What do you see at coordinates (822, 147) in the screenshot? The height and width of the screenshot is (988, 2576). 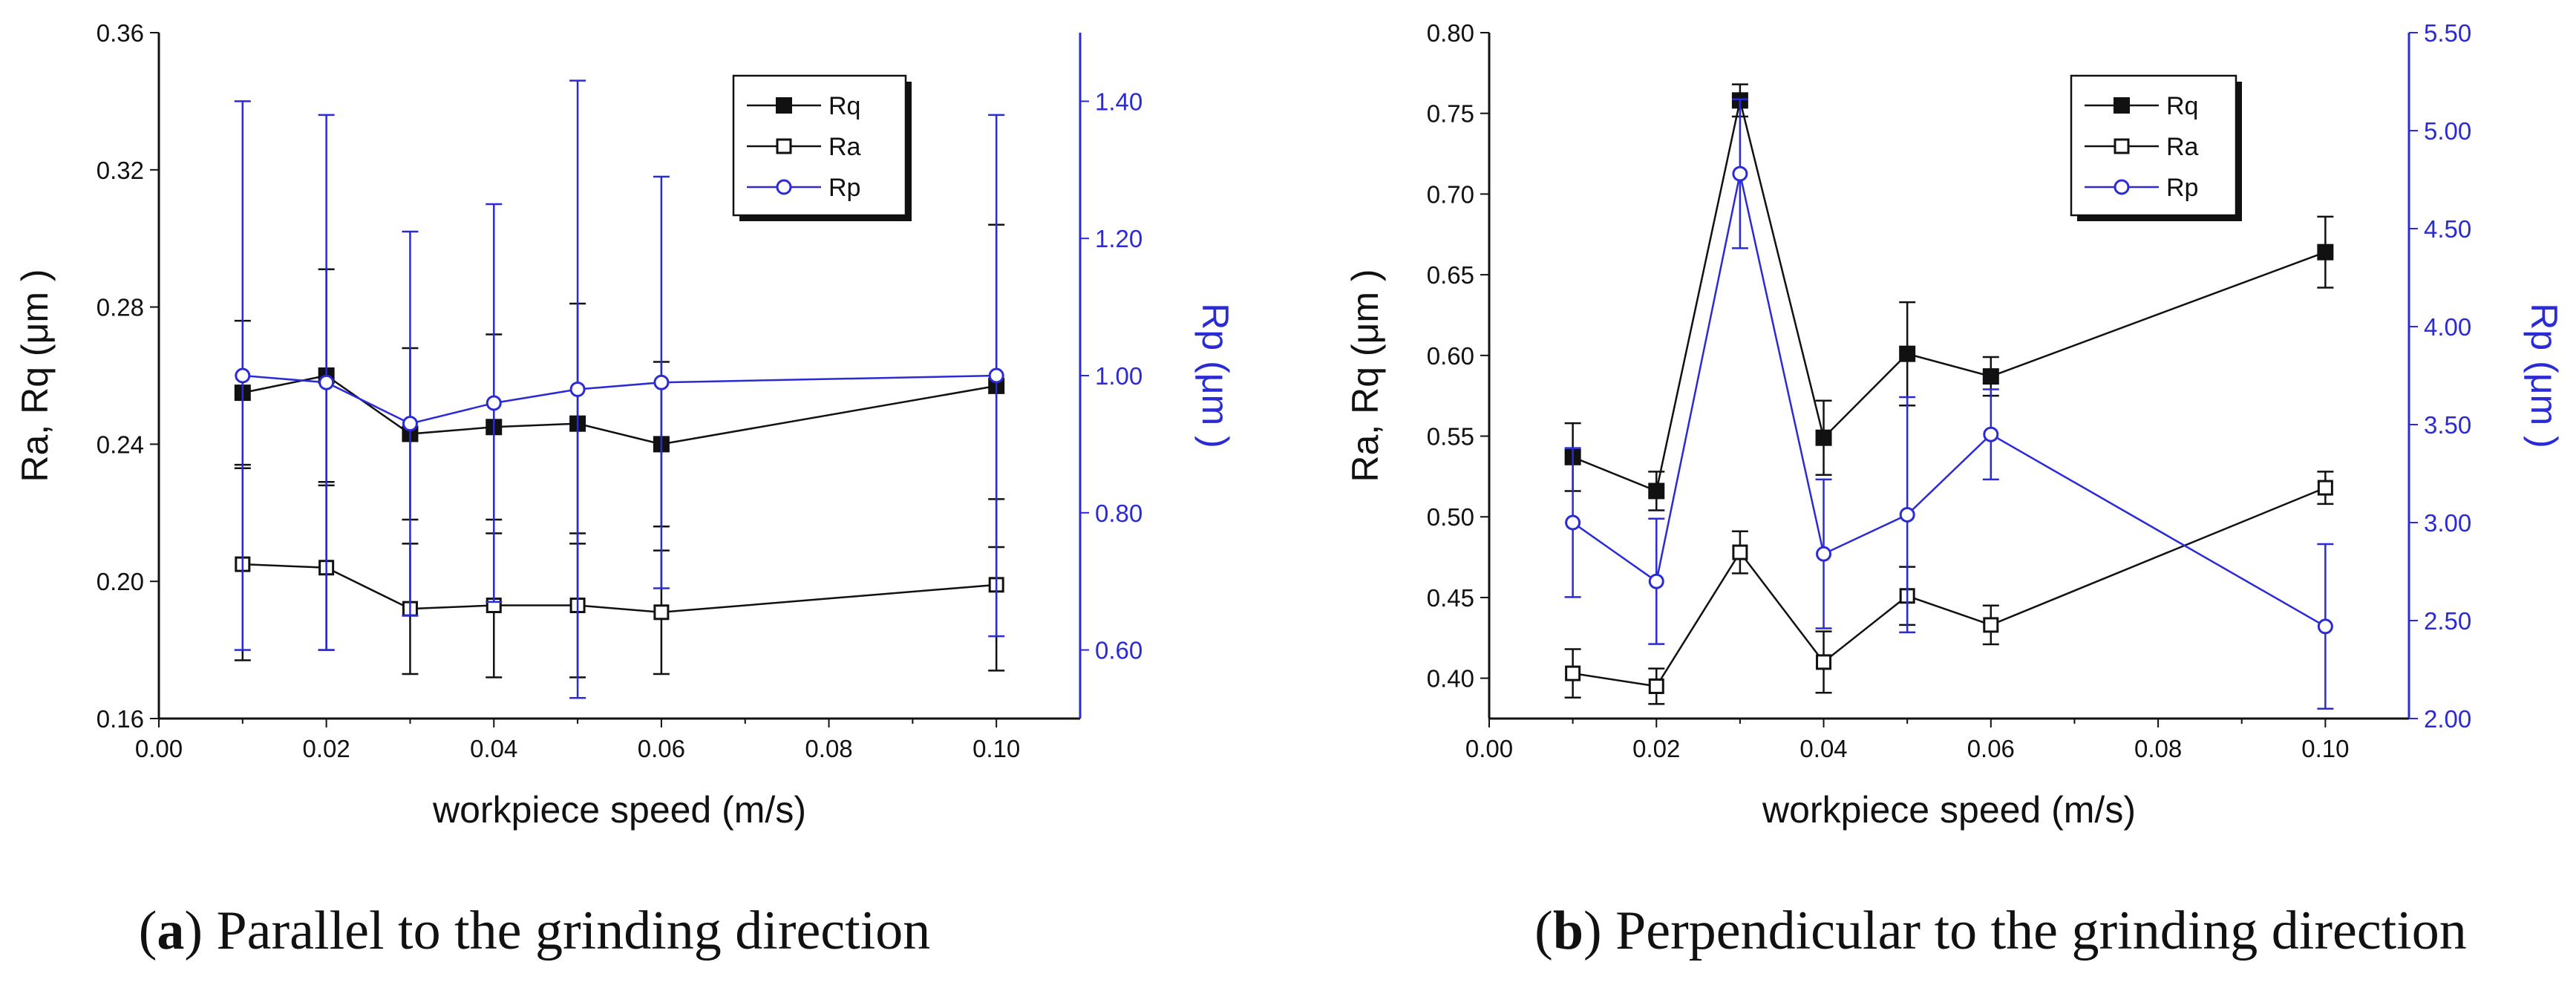 I see `legend: Rq Ra Rp` at bounding box center [822, 147].